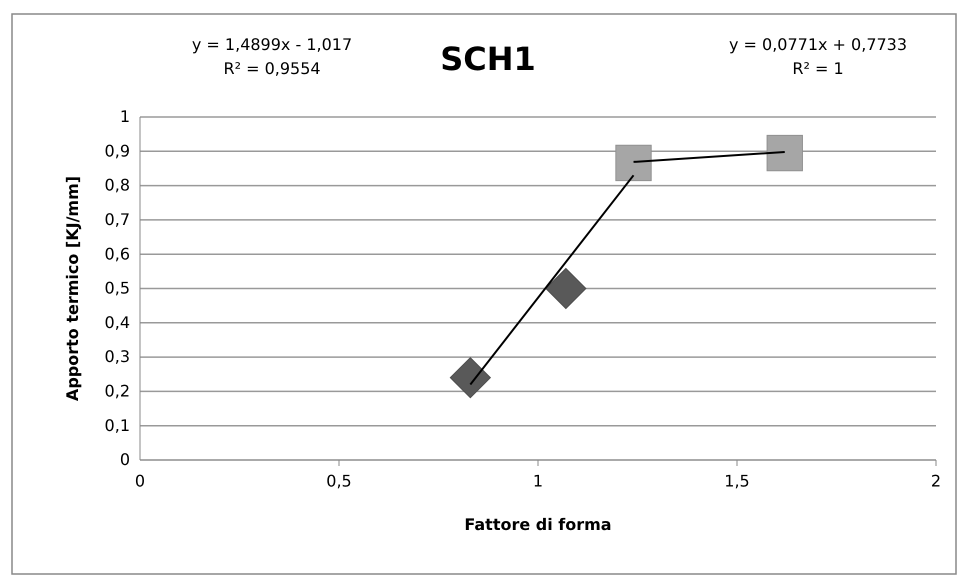 The image size is (958, 576). Describe the element at coordinates (117, 288) in the screenshot. I see `y-tick-label: 0,5` at that location.